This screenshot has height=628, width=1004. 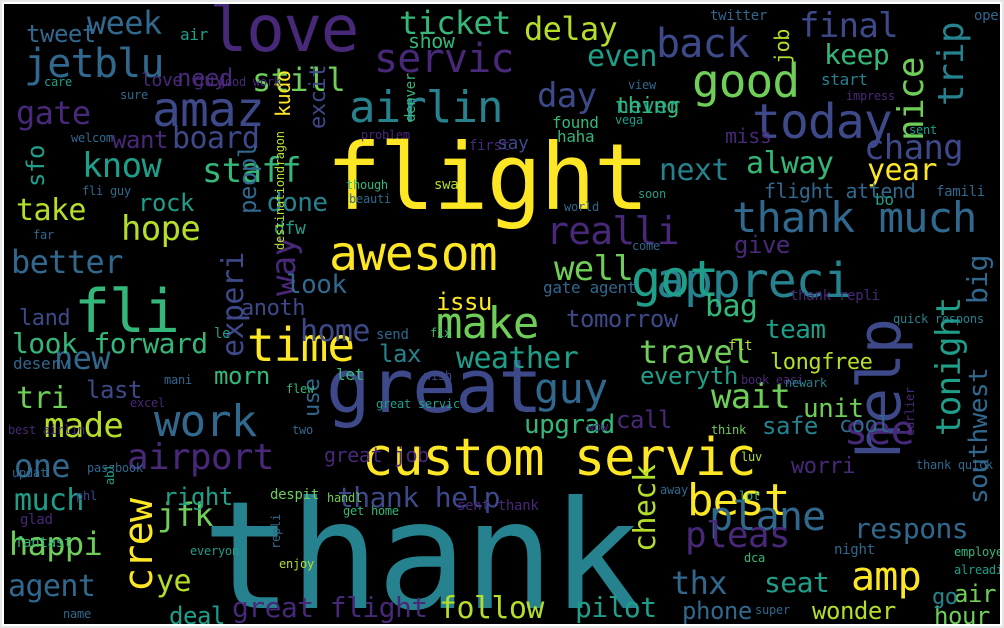 I want to click on cloud-word: employe, so click(x=977, y=552).